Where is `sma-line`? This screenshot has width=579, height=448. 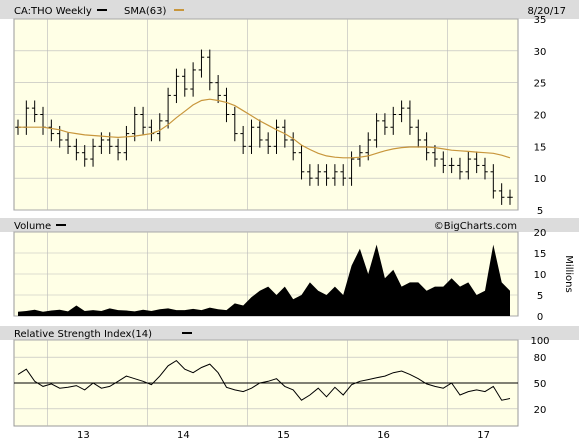
sma-line is located at coordinates (264, 128).